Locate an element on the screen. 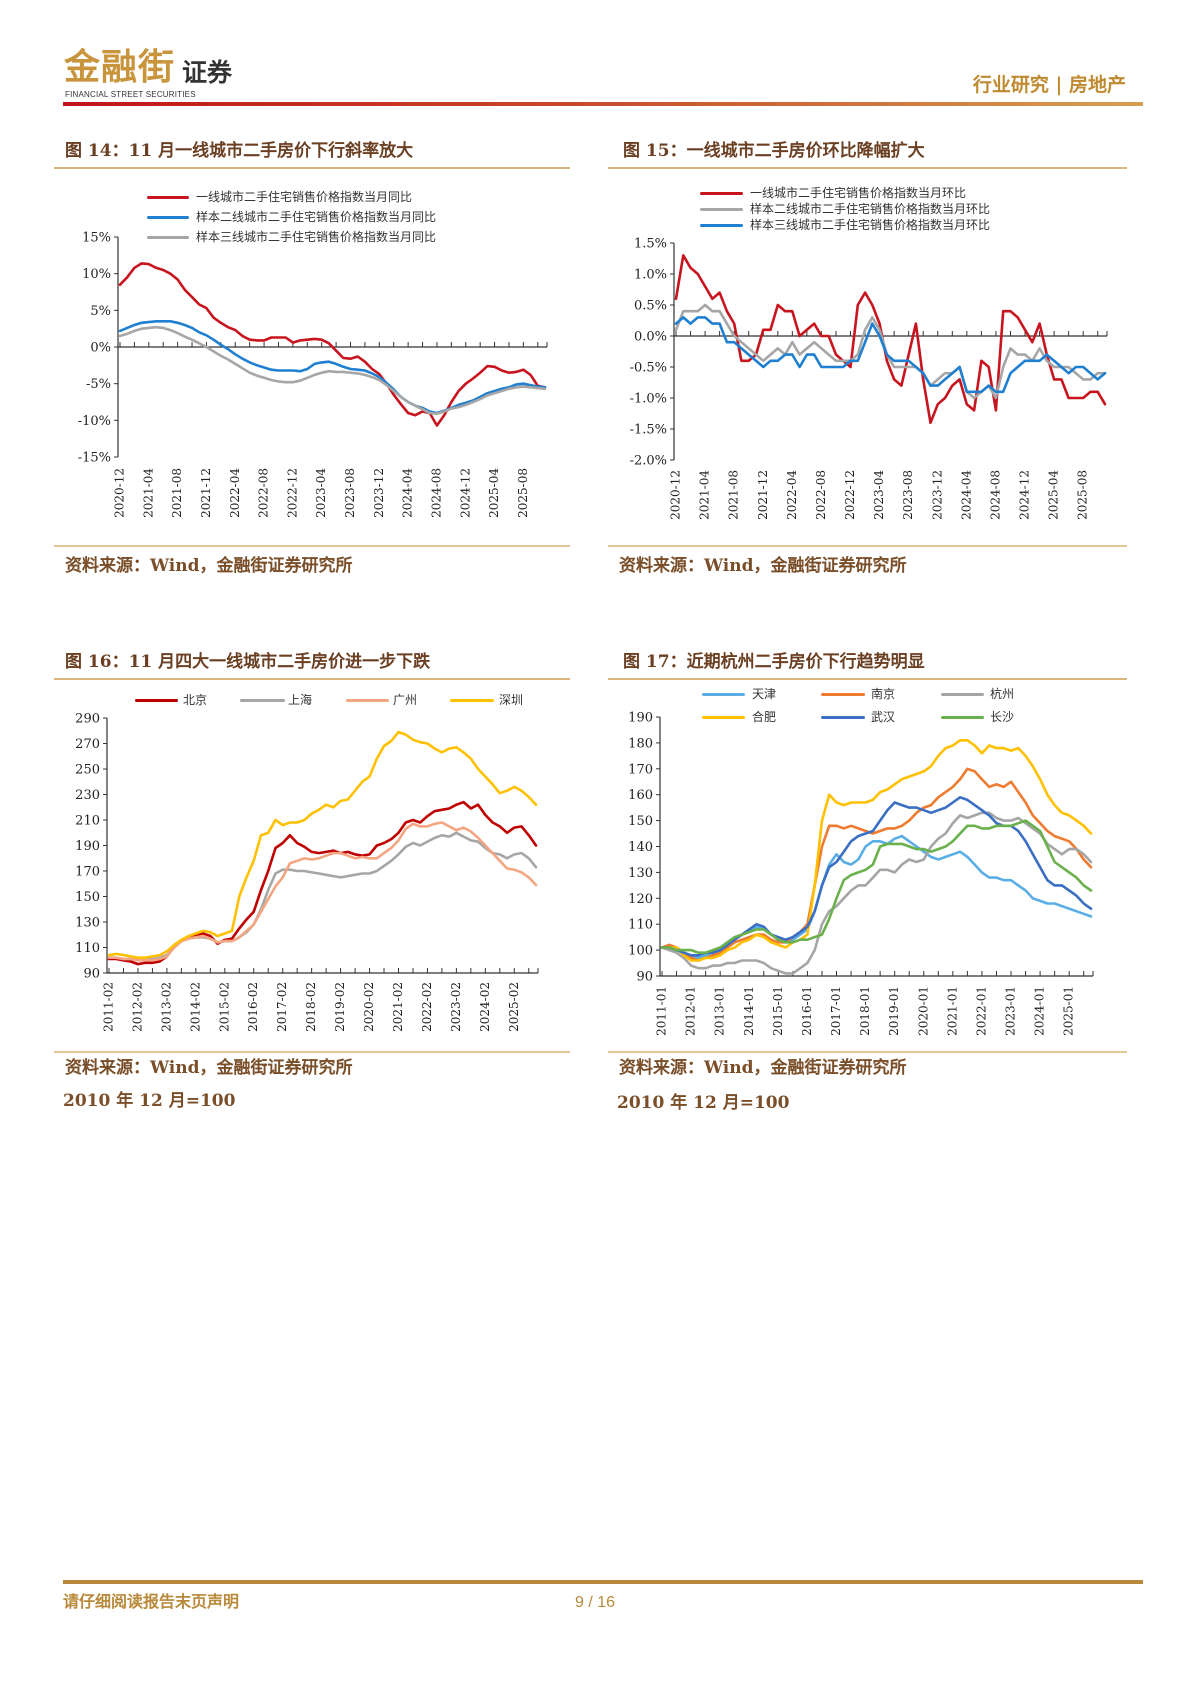 The image size is (1200, 1698). y-tick-label: 100 is located at coordinates (640, 951).